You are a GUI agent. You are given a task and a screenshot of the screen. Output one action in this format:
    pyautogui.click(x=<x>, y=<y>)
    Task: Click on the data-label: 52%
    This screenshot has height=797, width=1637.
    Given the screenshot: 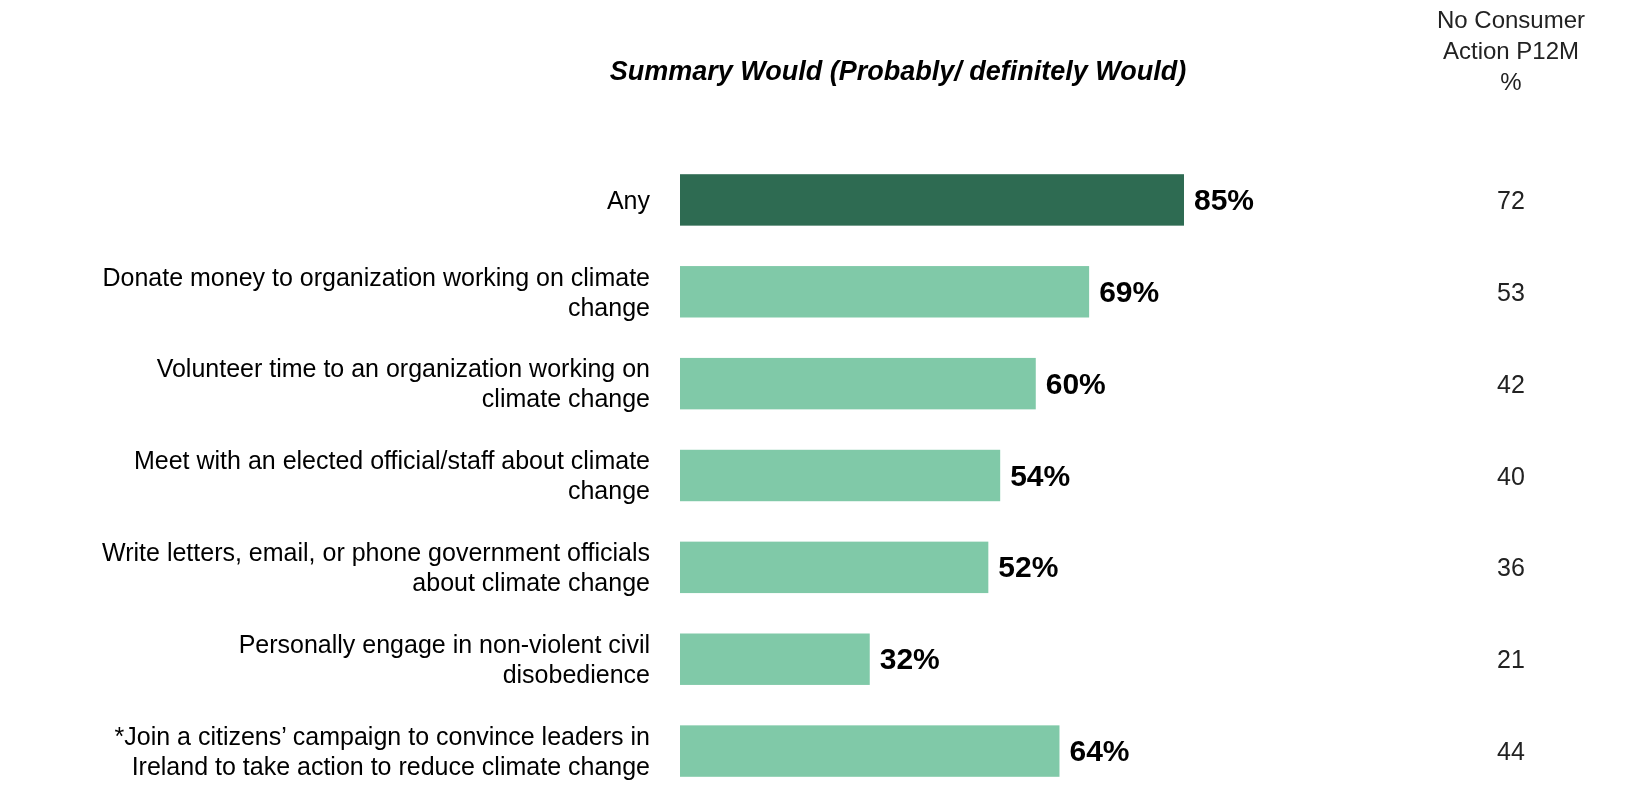 What is the action you would take?
    pyautogui.click(x=1028, y=567)
    